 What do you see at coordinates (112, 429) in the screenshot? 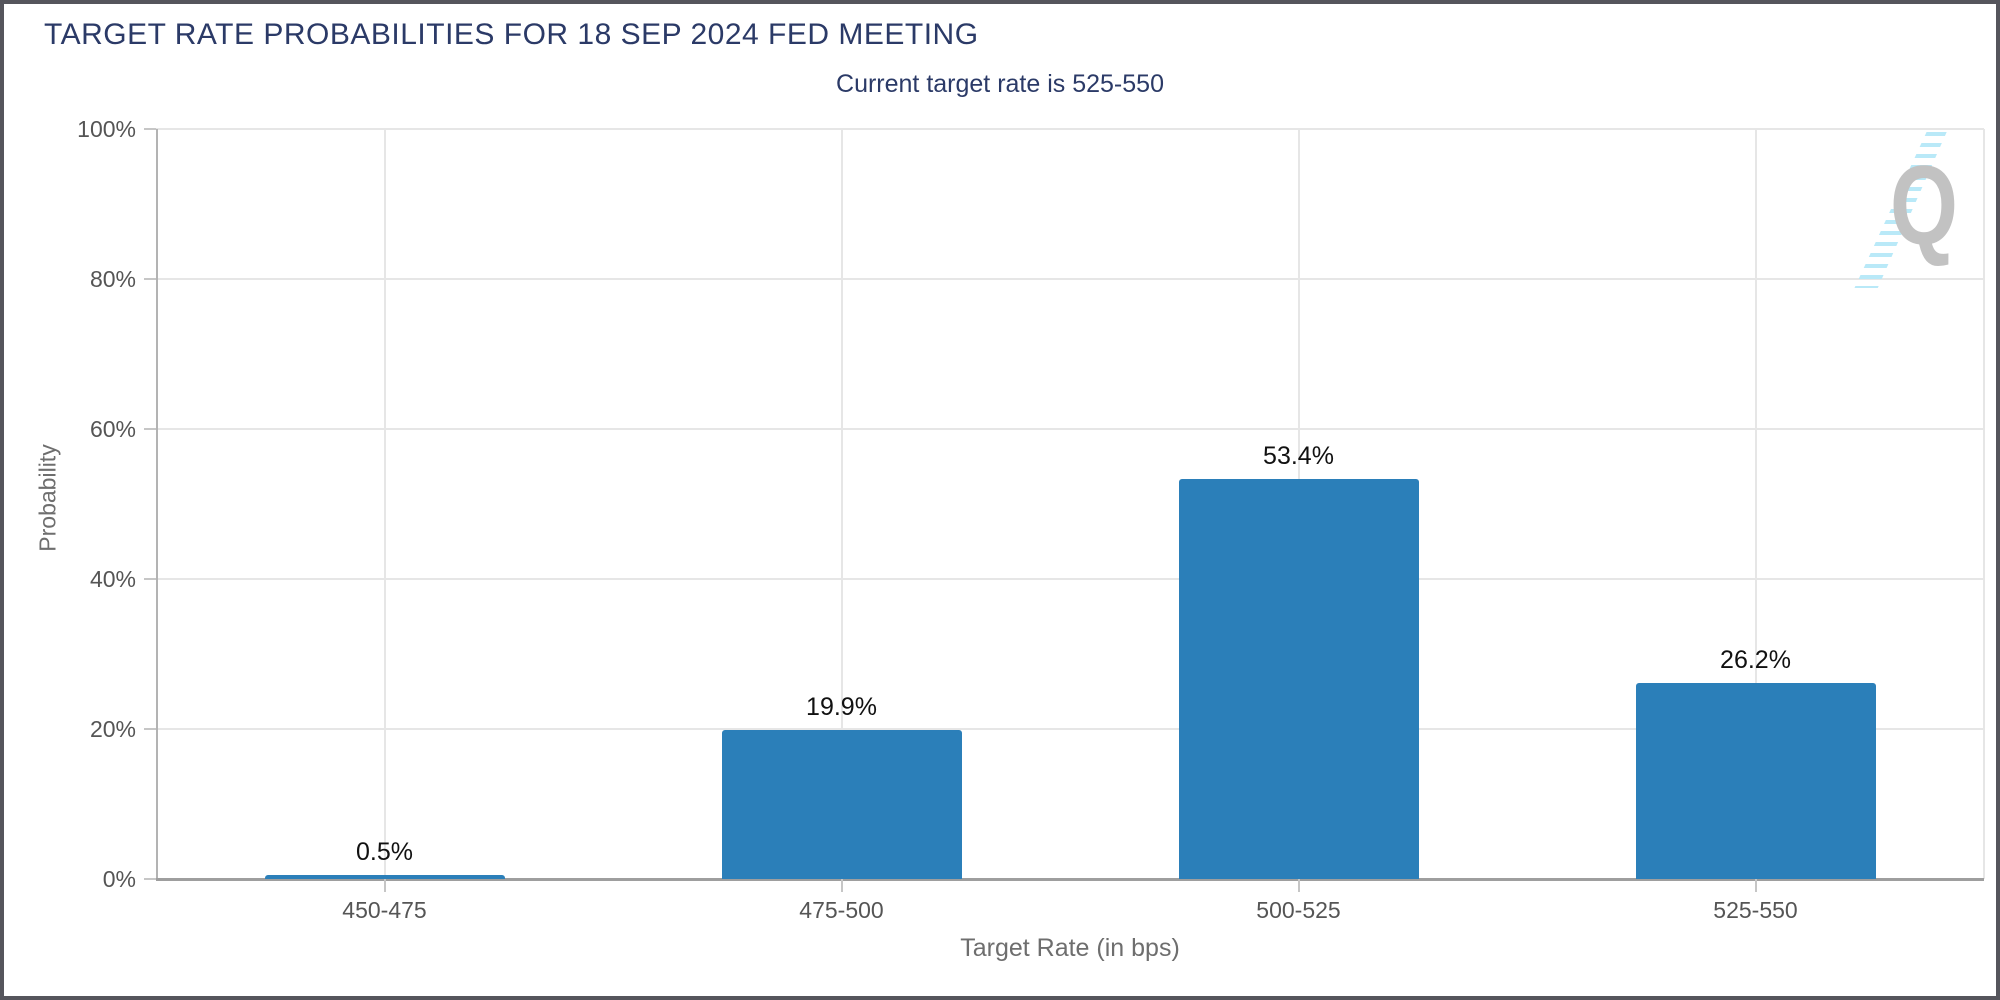
I see `y-axis-tick-label: 60%` at bounding box center [112, 429].